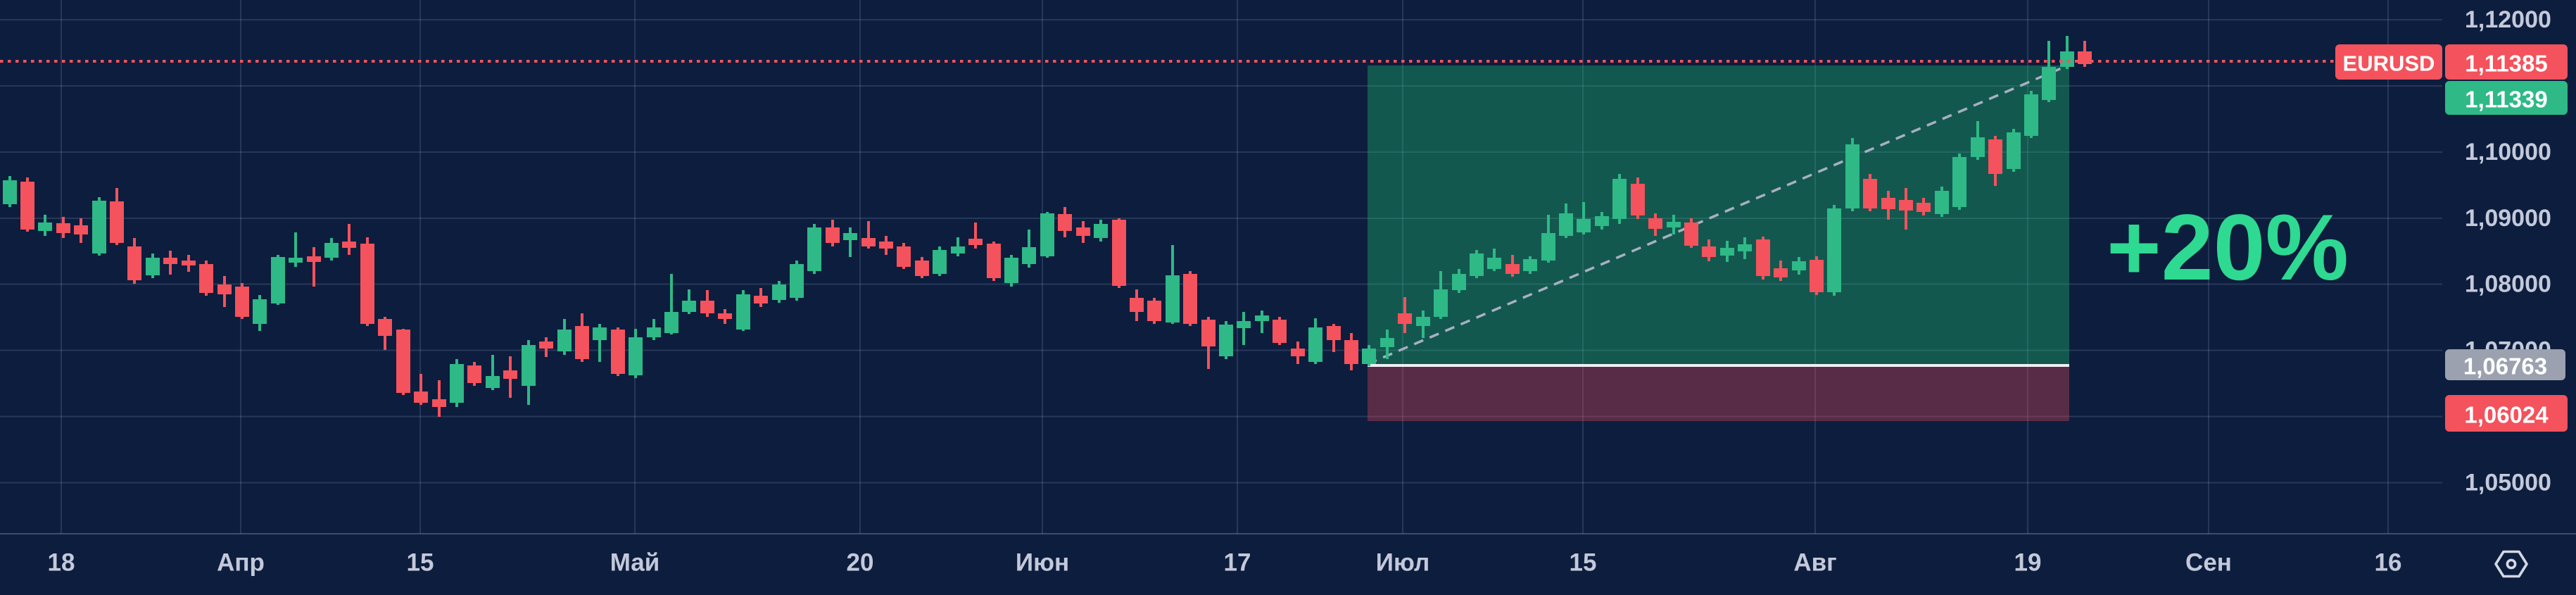 This screenshot has height=595, width=2576. Describe the element at coordinates (1402, 563) in the screenshot. I see `svg-text: Июл` at that location.